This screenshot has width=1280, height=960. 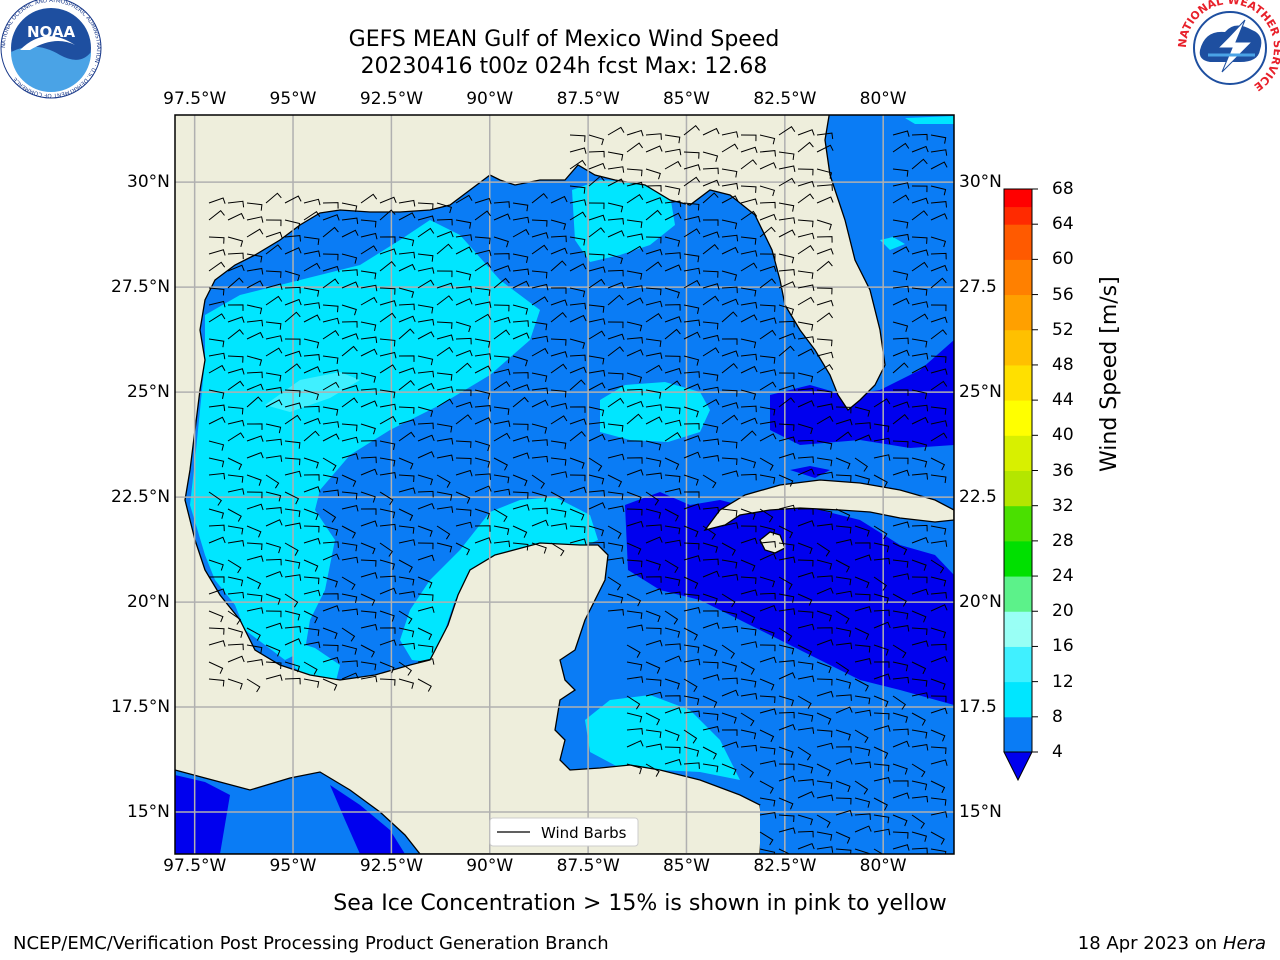 I want to click on lon-label-bottom: 82.5°W, so click(x=785, y=866).